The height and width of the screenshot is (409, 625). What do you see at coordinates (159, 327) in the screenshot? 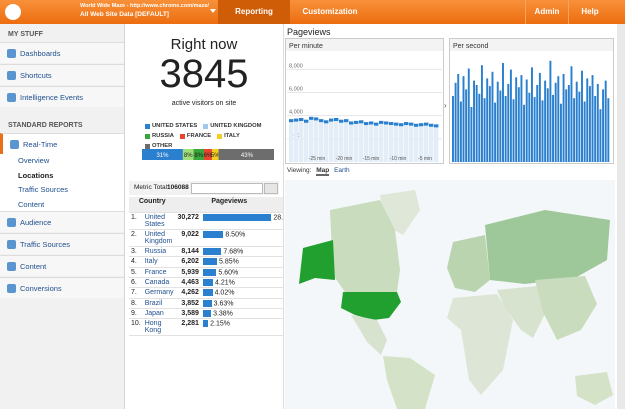
I see `country-link: Hong Kong` at bounding box center [159, 327].